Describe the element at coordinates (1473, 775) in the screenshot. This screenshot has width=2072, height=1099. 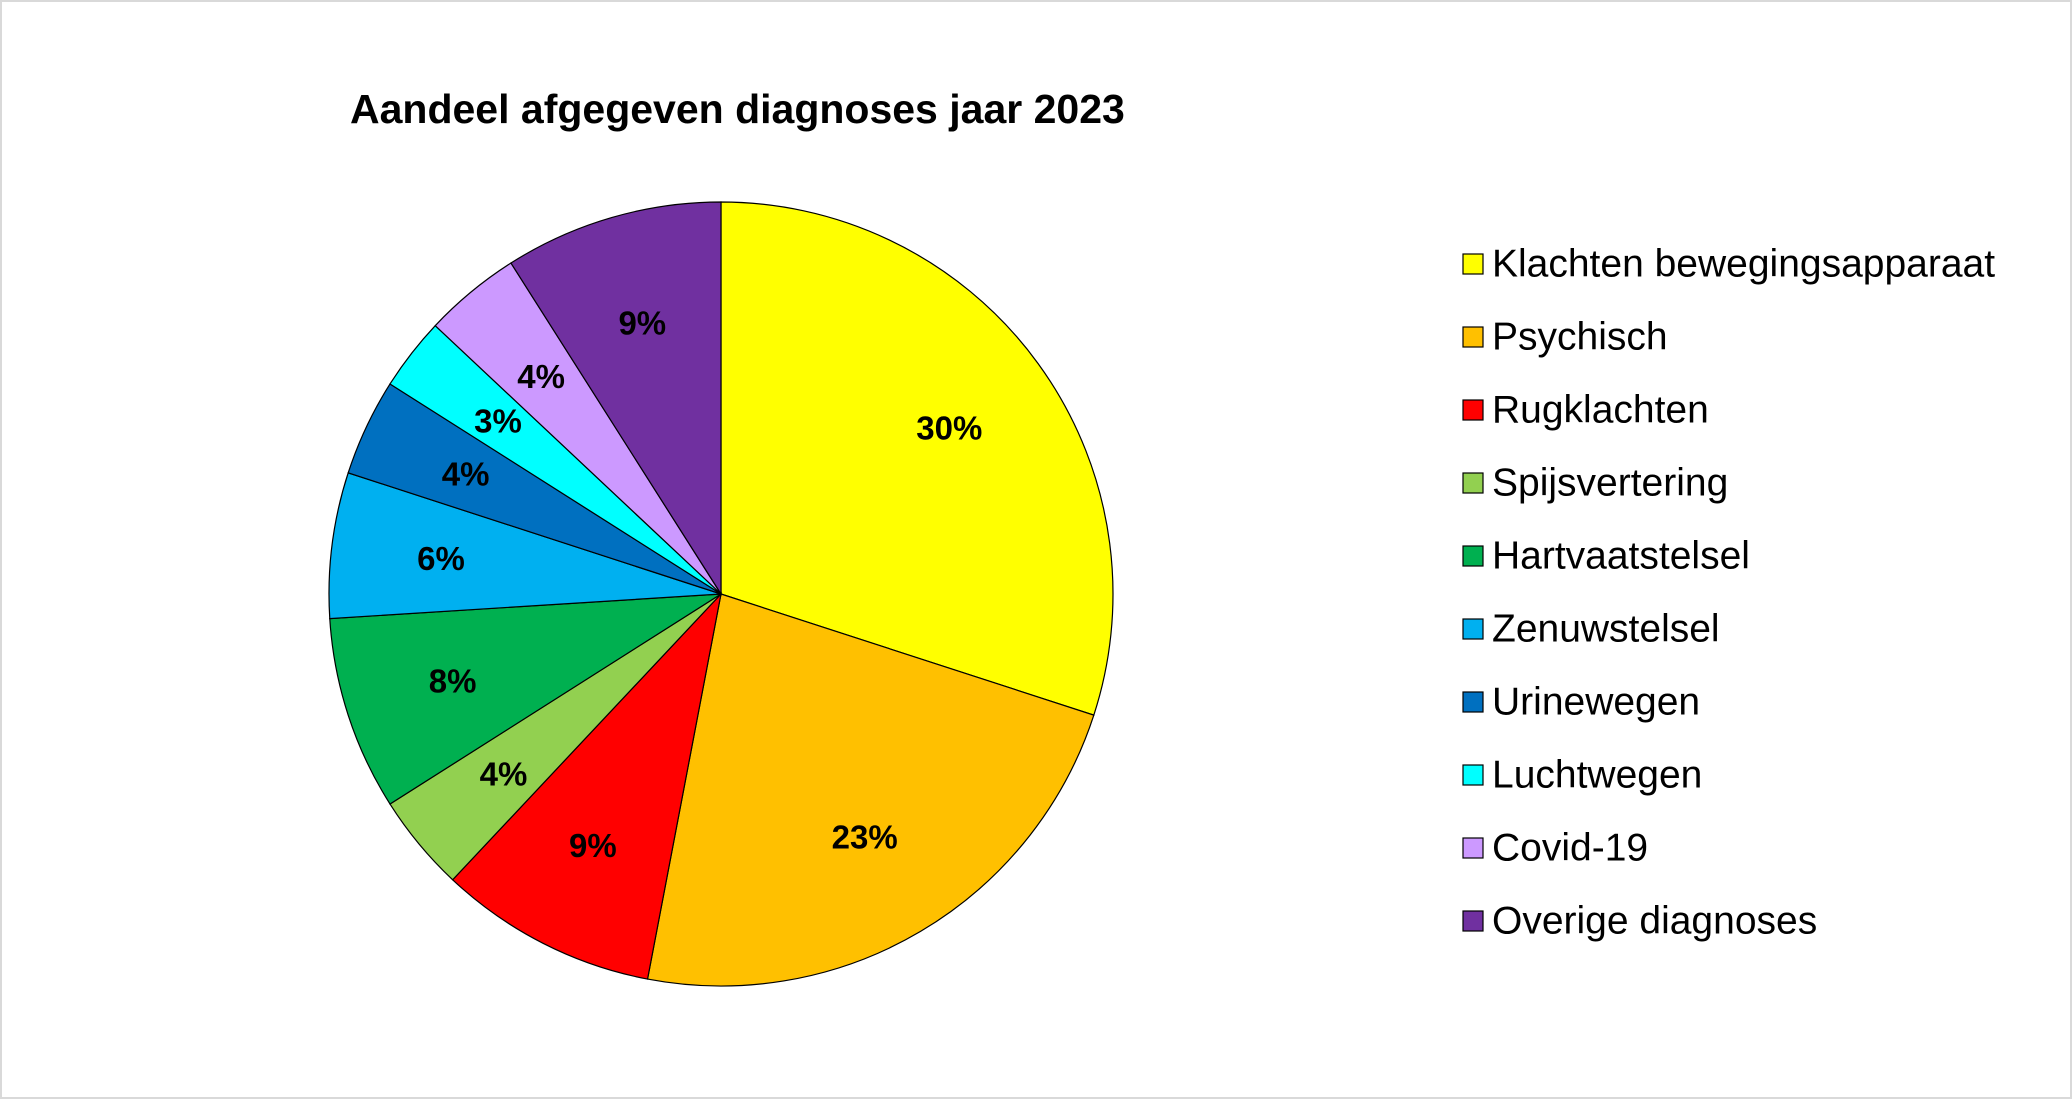
I see `legend-swatch-luchtwegen` at that location.